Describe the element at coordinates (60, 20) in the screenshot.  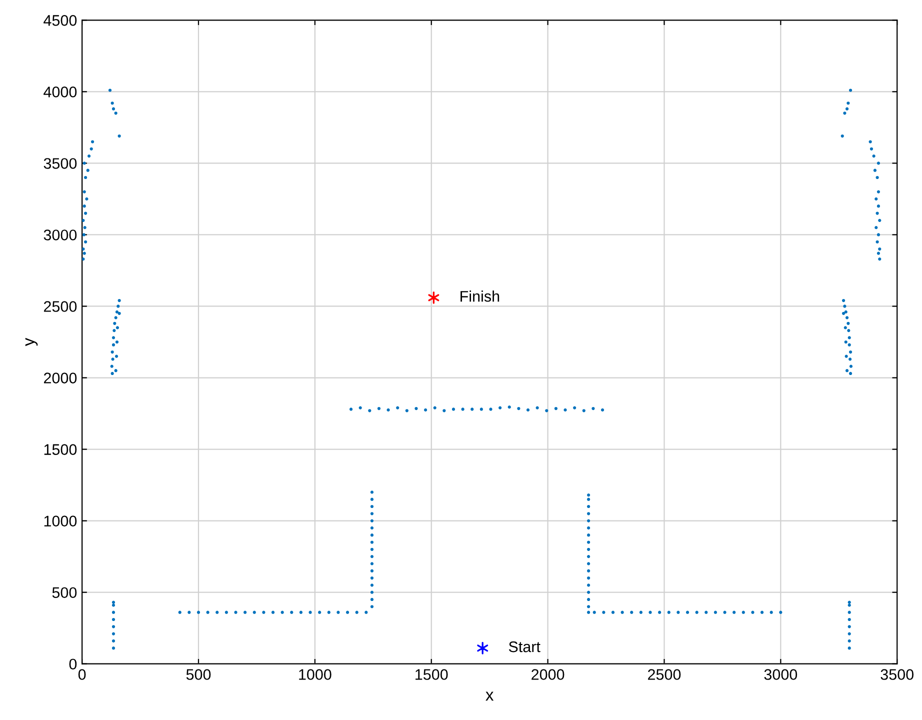
I see `y-tick-label: 4500` at that location.